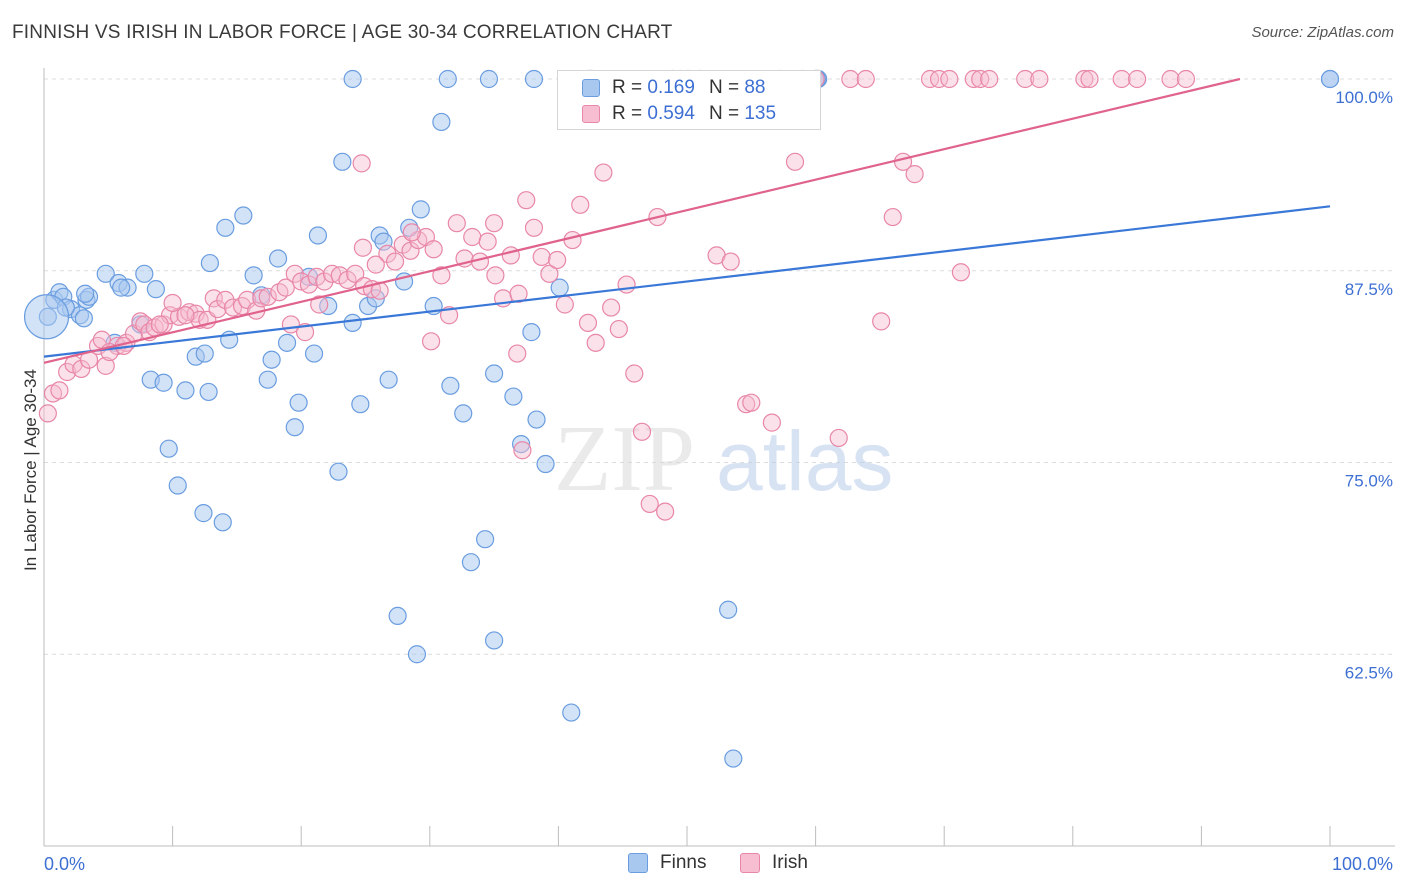 This screenshot has height=892, width=1406. What do you see at coordinates (1369, 481) in the screenshot?
I see `y-tick-label: 75.0%` at bounding box center [1369, 481].